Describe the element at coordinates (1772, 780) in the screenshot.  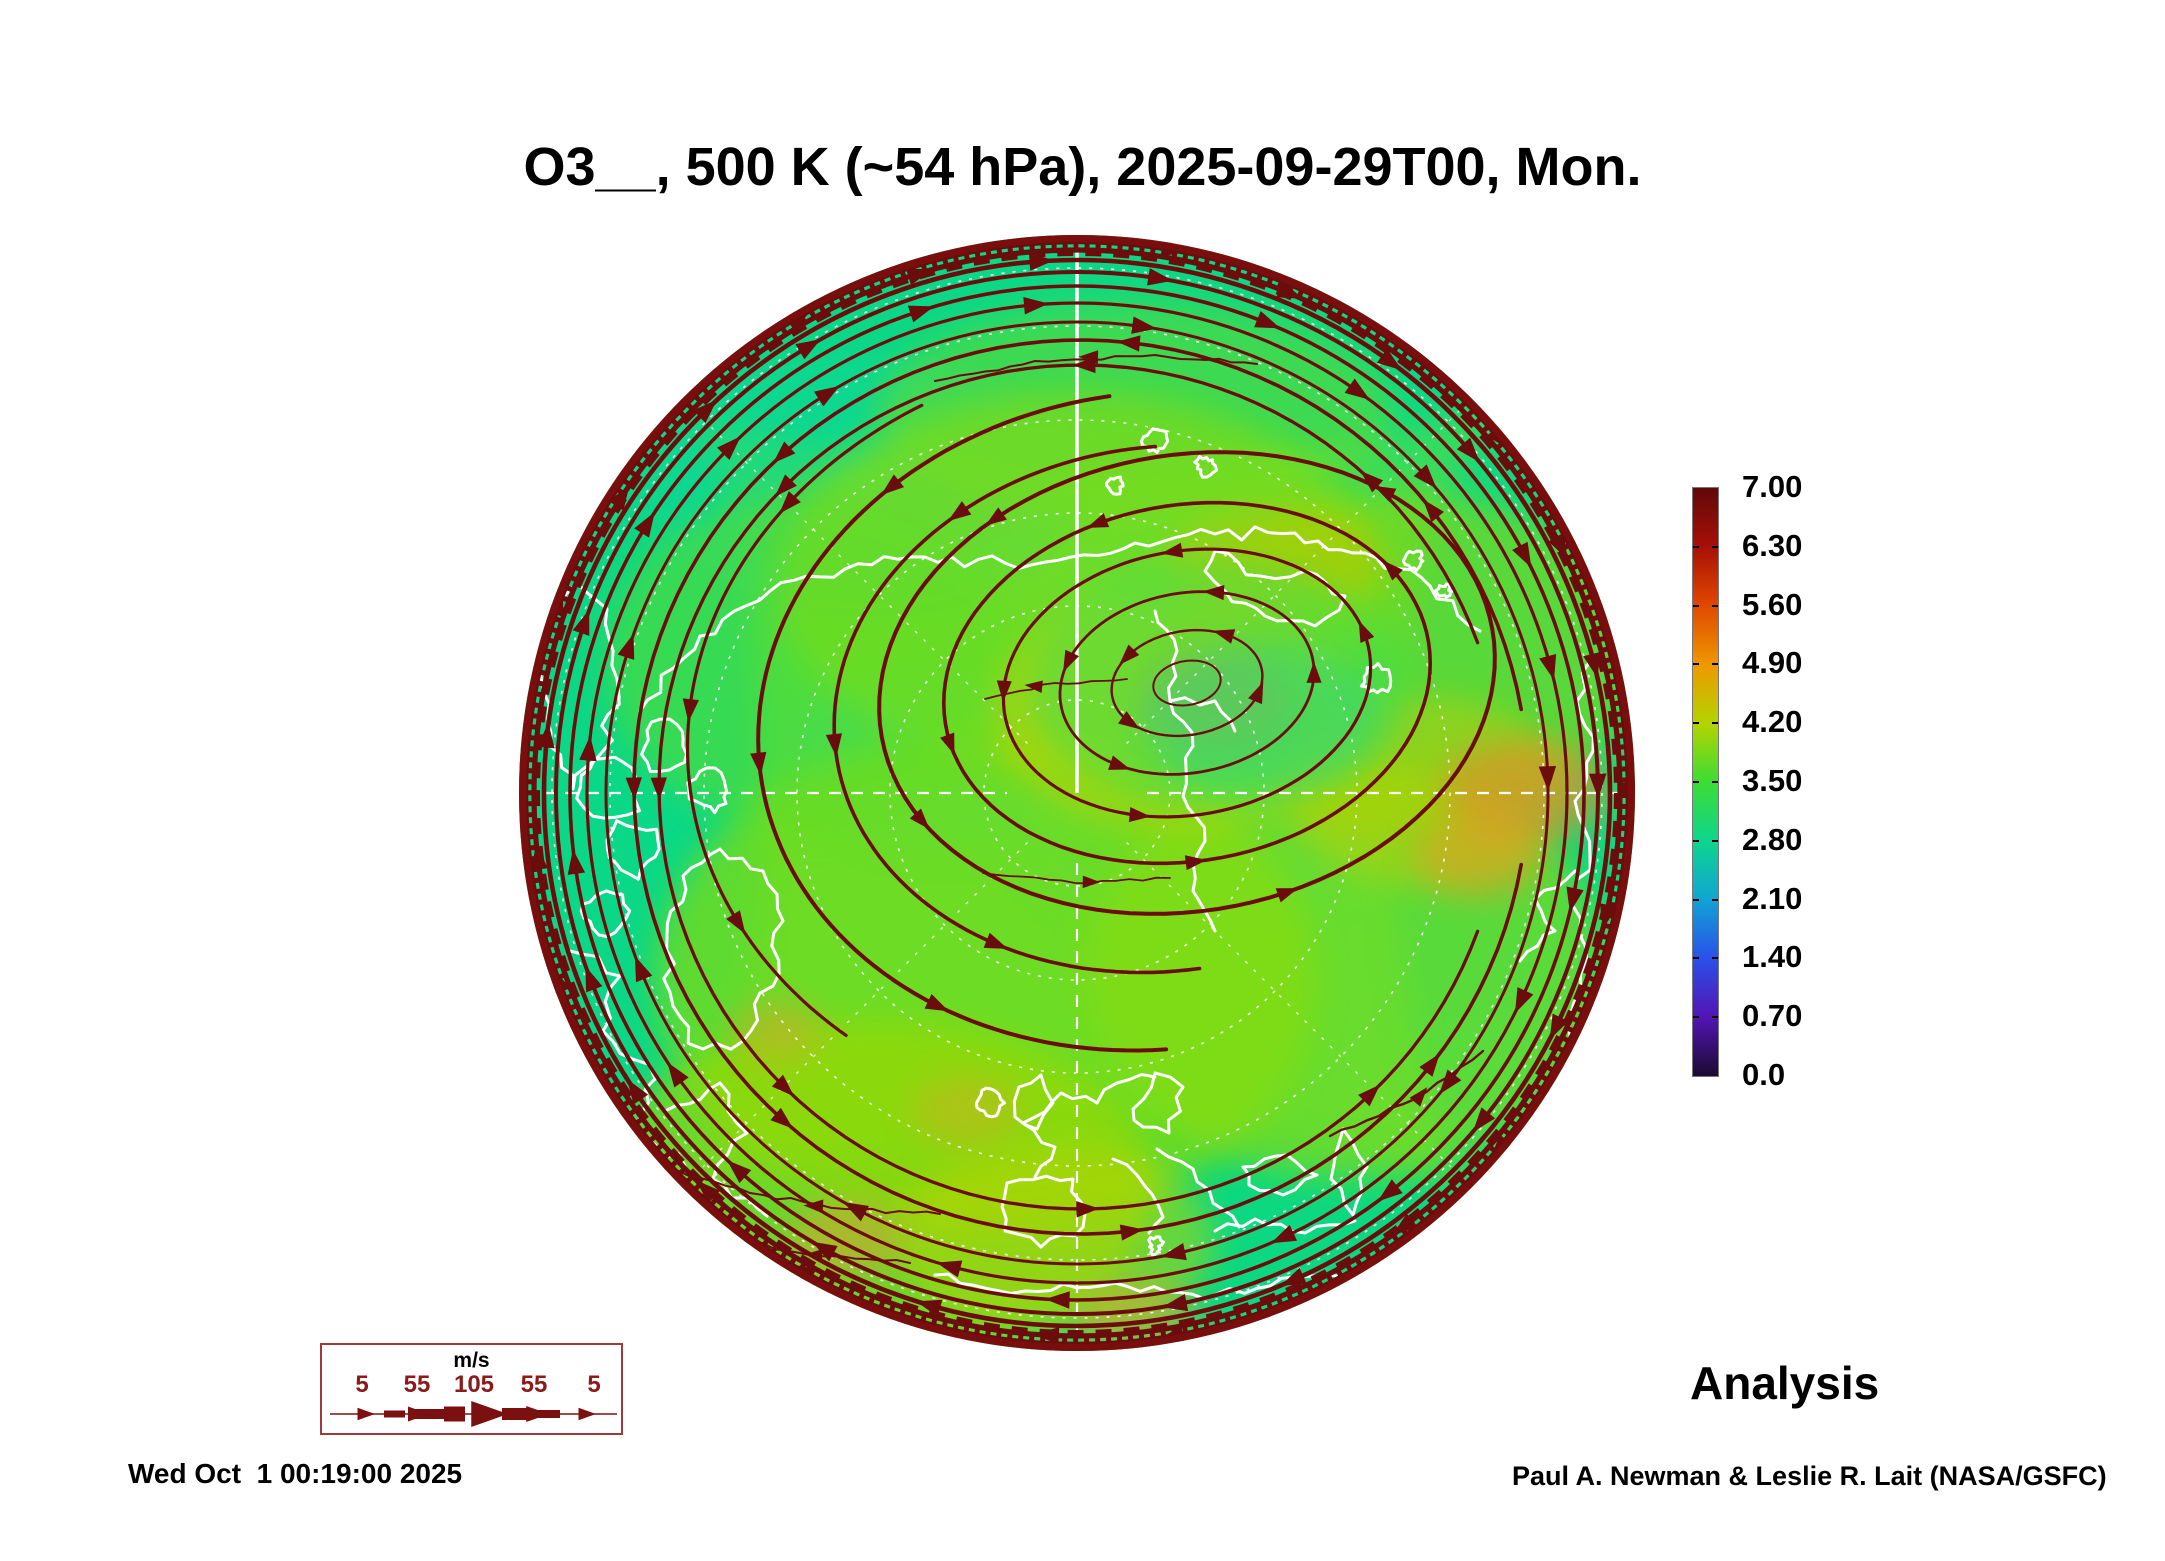
I see `colorbar-tick-label: 3.50` at that location.